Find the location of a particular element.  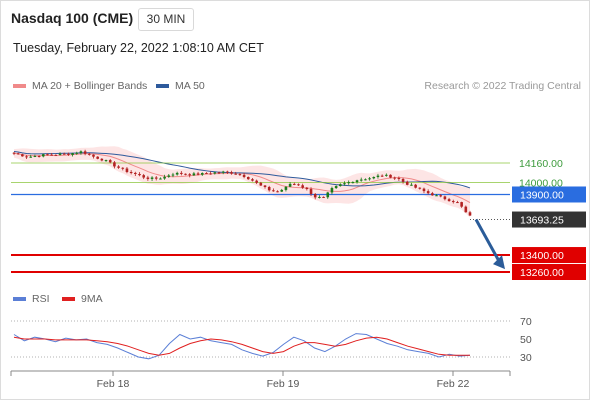

level-label-resistance: 14160.00 is located at coordinates (541, 164).